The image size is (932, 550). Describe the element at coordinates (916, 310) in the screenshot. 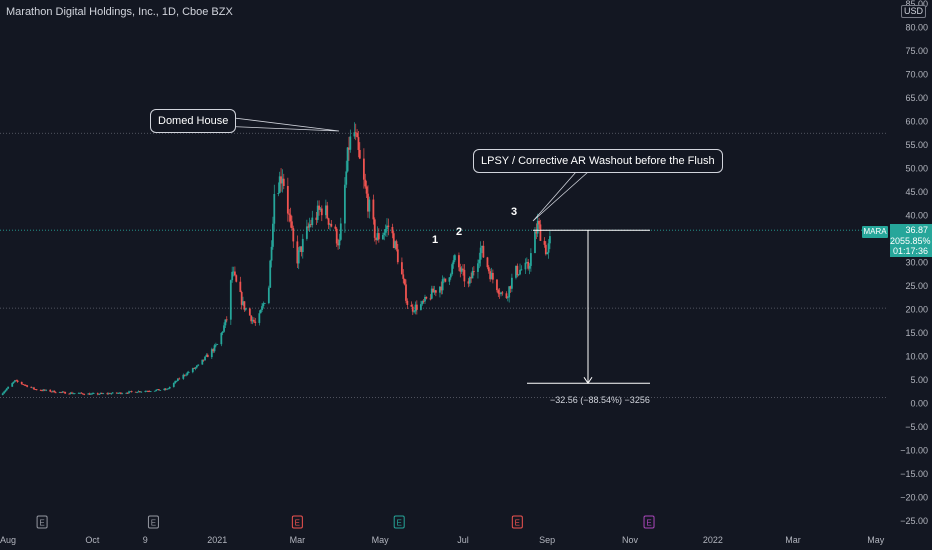

I see `y-tick-label-13: 20.00` at that location.